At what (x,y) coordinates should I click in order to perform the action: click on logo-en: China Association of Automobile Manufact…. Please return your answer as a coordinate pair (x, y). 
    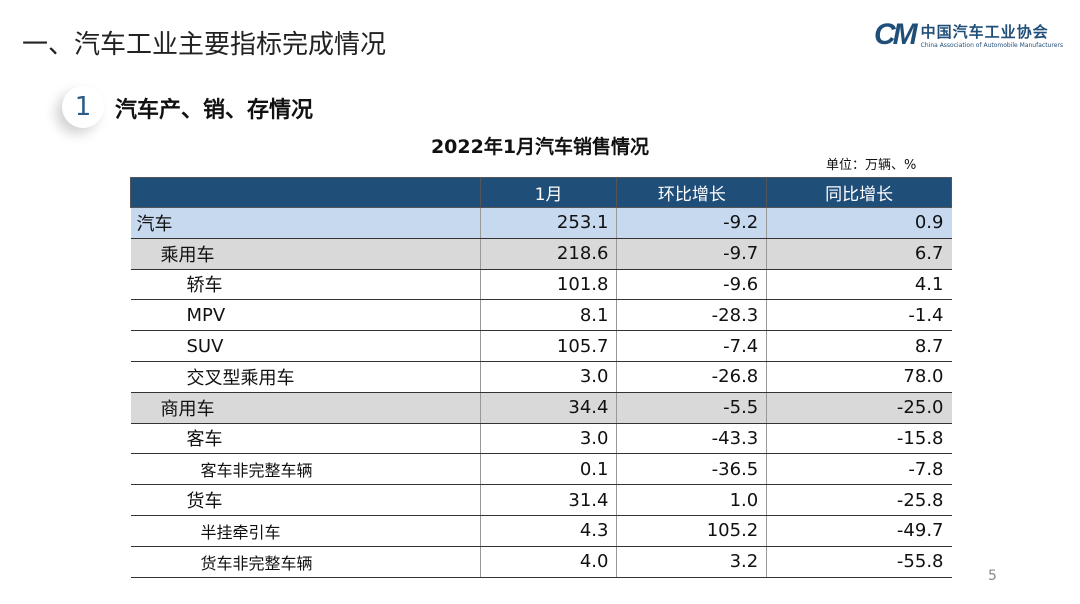
    Looking at the image, I should click on (991, 45).